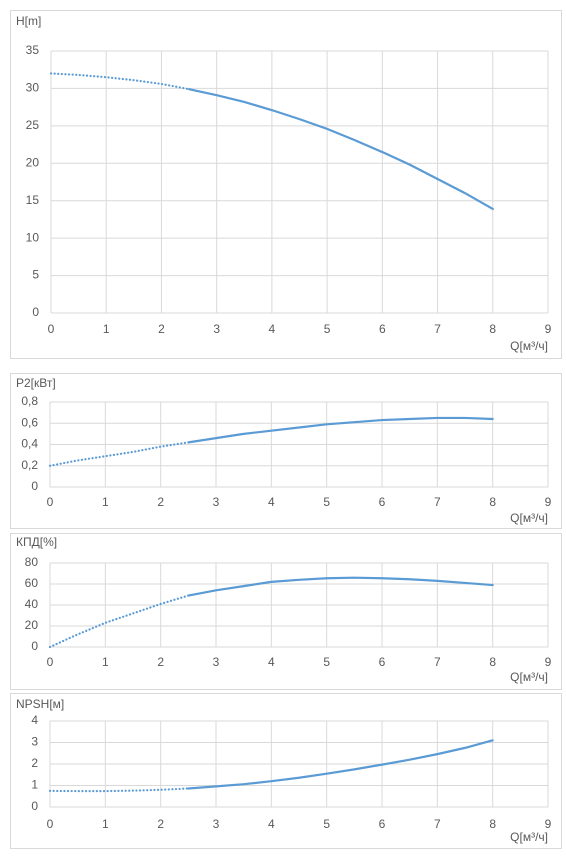 This screenshot has height=866, width=566. I want to click on y-axis-label: NPSH[м], so click(40, 704).